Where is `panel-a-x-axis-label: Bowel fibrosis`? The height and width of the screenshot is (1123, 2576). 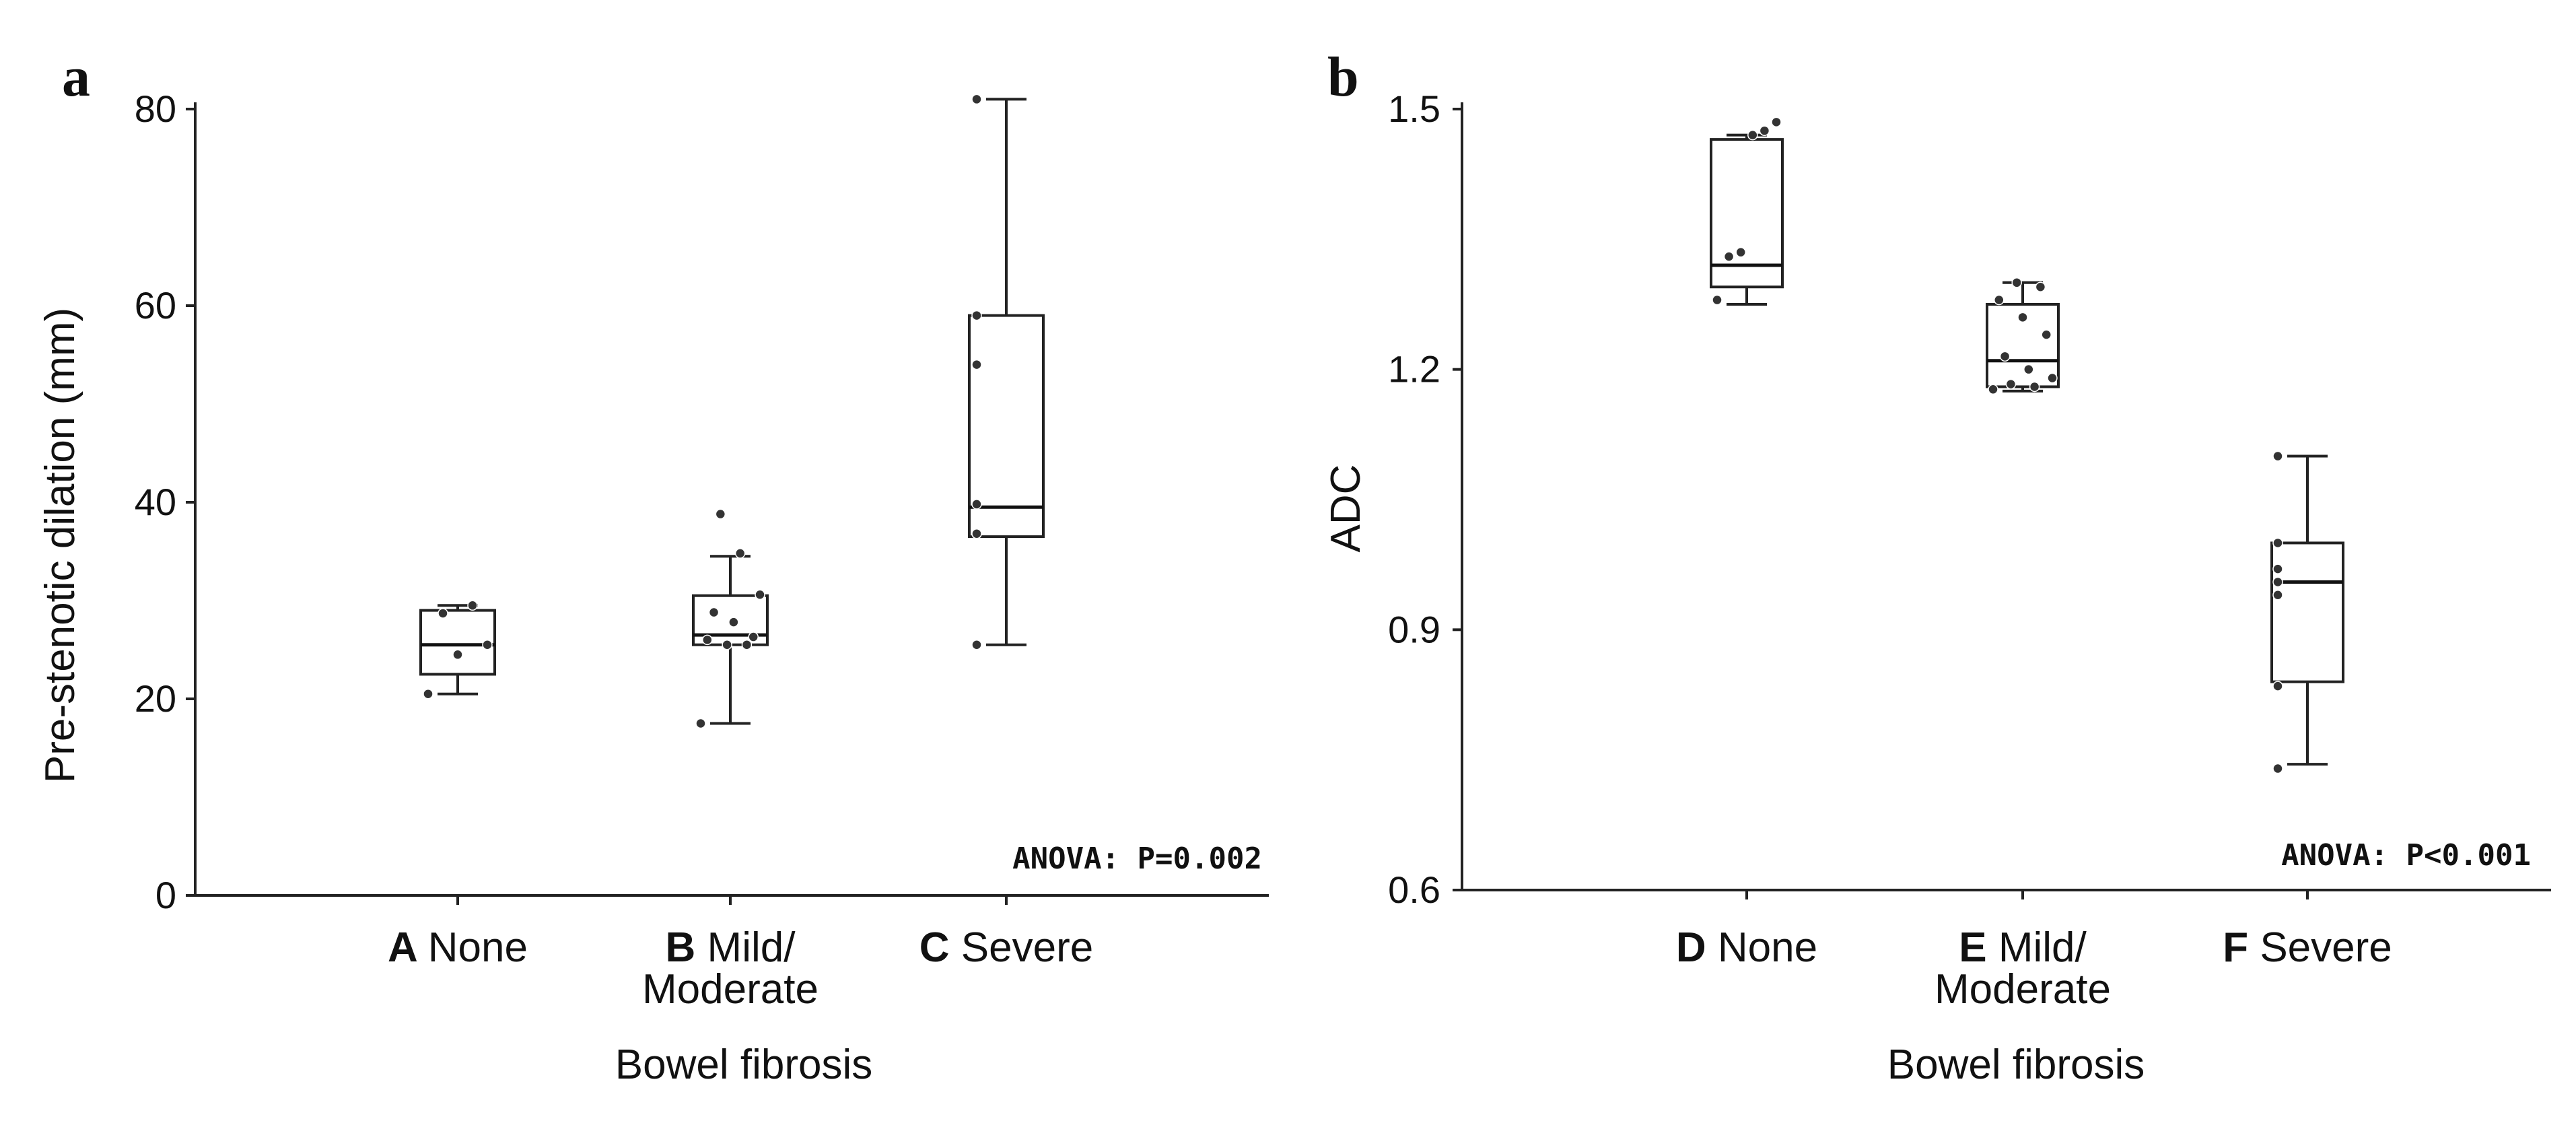 panel-a-x-axis-label: Bowel fibrosis is located at coordinates (743, 1065).